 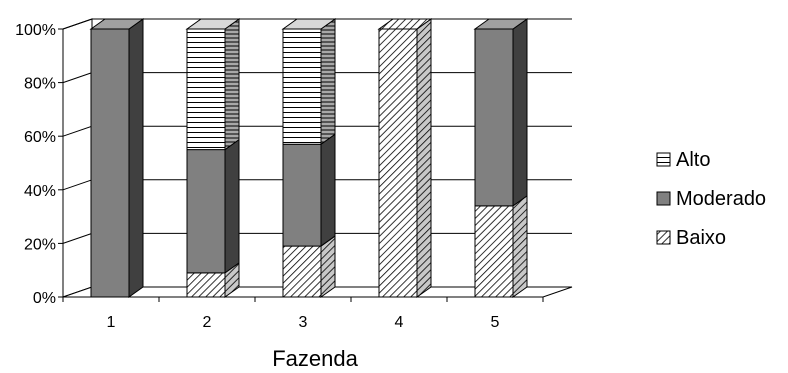 I want to click on y-tick-label: 80%, so click(x=40, y=84).